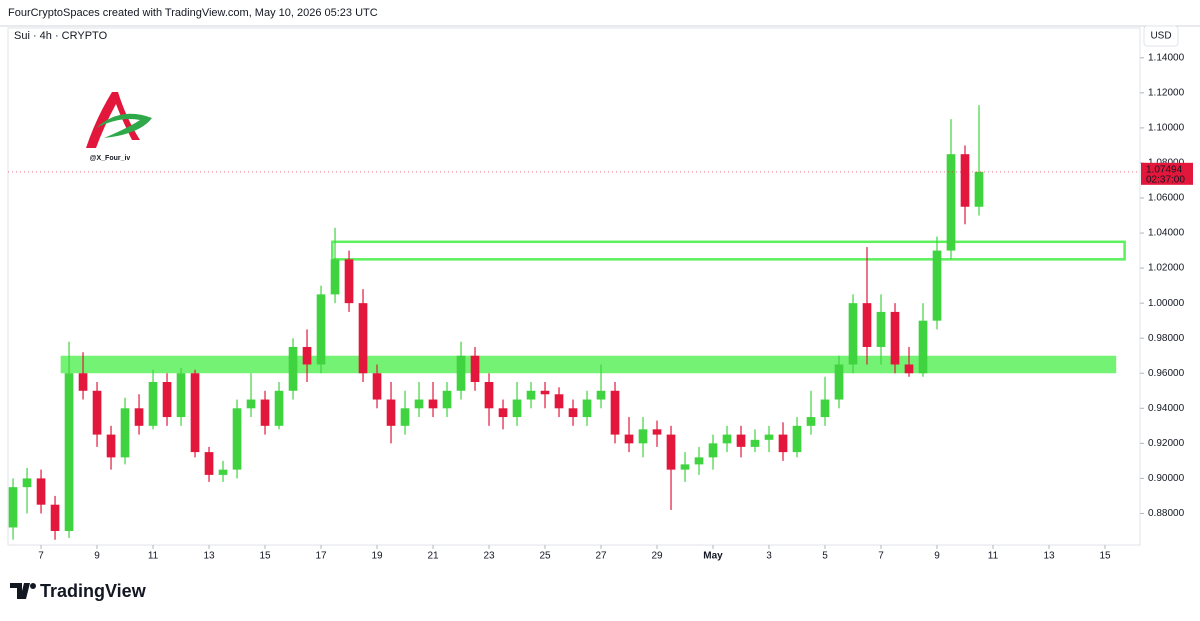 Image resolution: width=1200 pixels, height=621 pixels. I want to click on x-tick-label: 17, so click(321, 556).